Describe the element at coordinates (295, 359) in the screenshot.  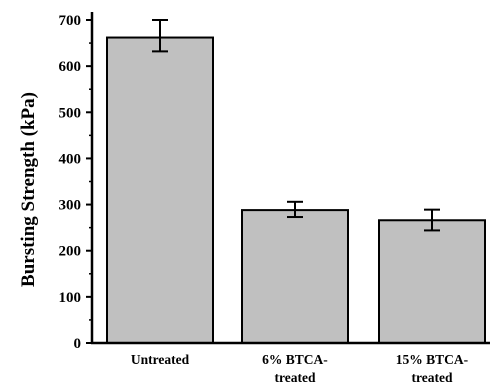
I see `x-category-label: 6% BTCA-` at that location.